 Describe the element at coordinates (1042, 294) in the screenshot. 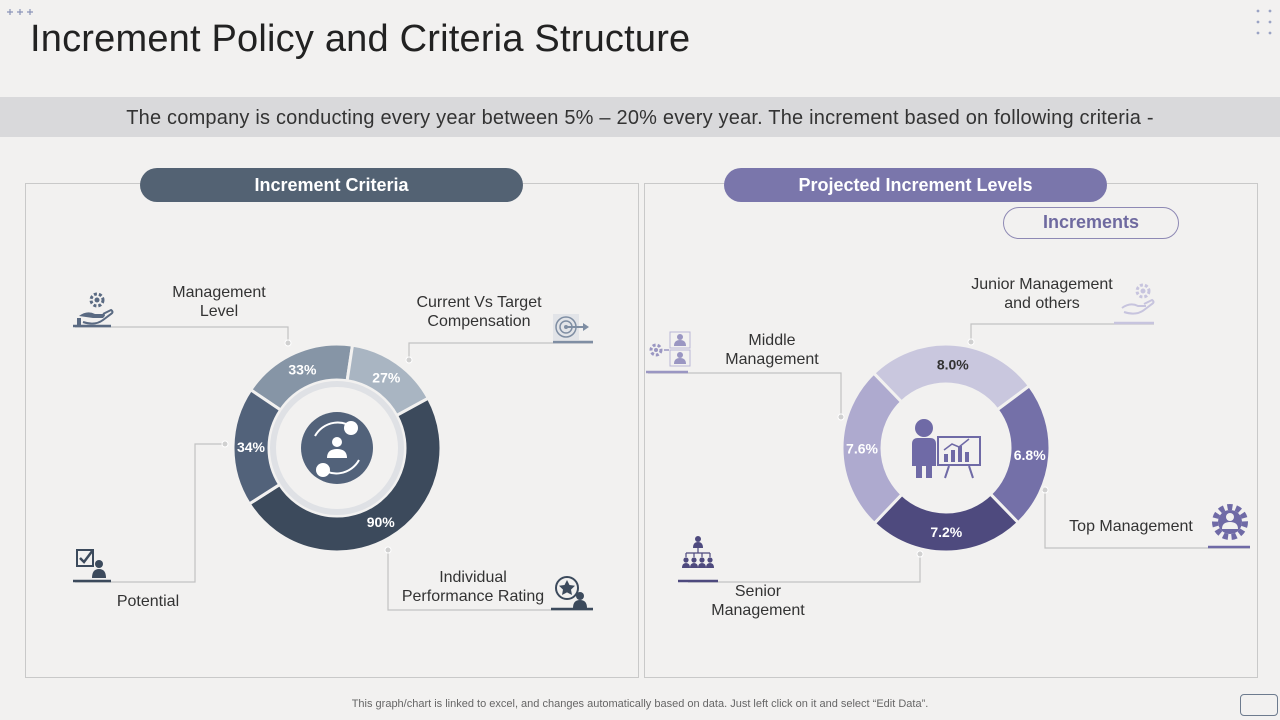

I see `label-junior-management: Junior Management and others` at that location.